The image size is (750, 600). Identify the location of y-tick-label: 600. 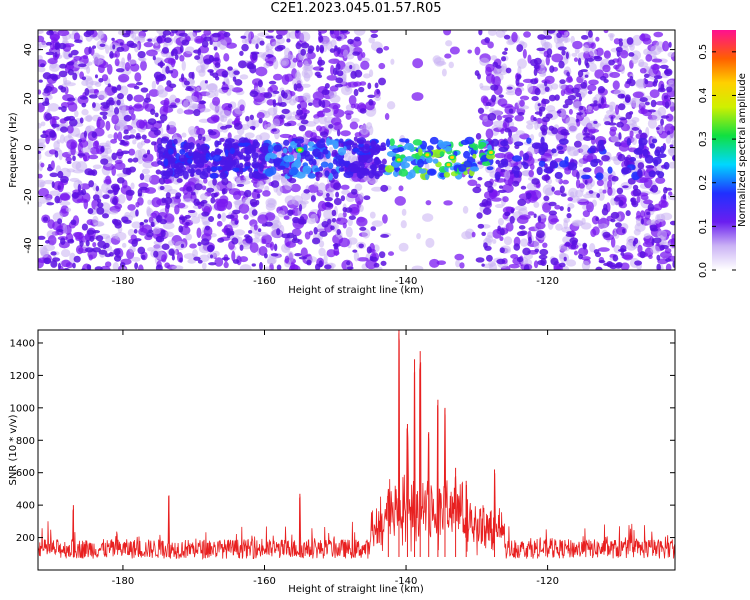
(25, 473).